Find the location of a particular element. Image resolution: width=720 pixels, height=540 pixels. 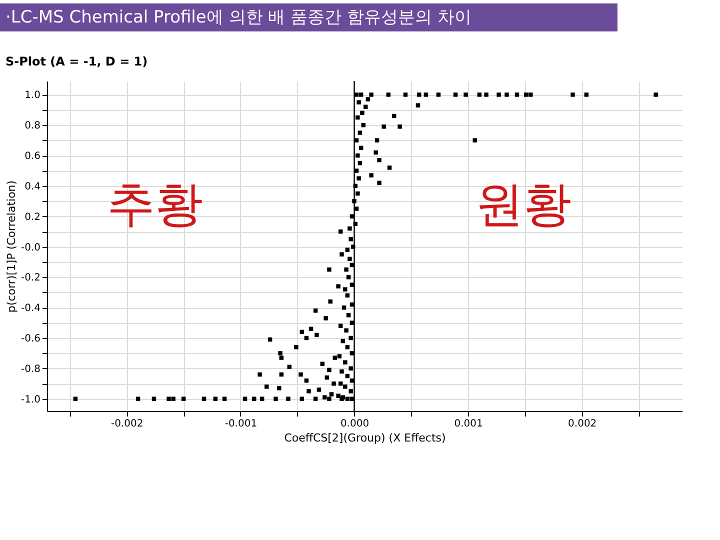

y-tick-label: -0.4 is located at coordinates (30, 308).